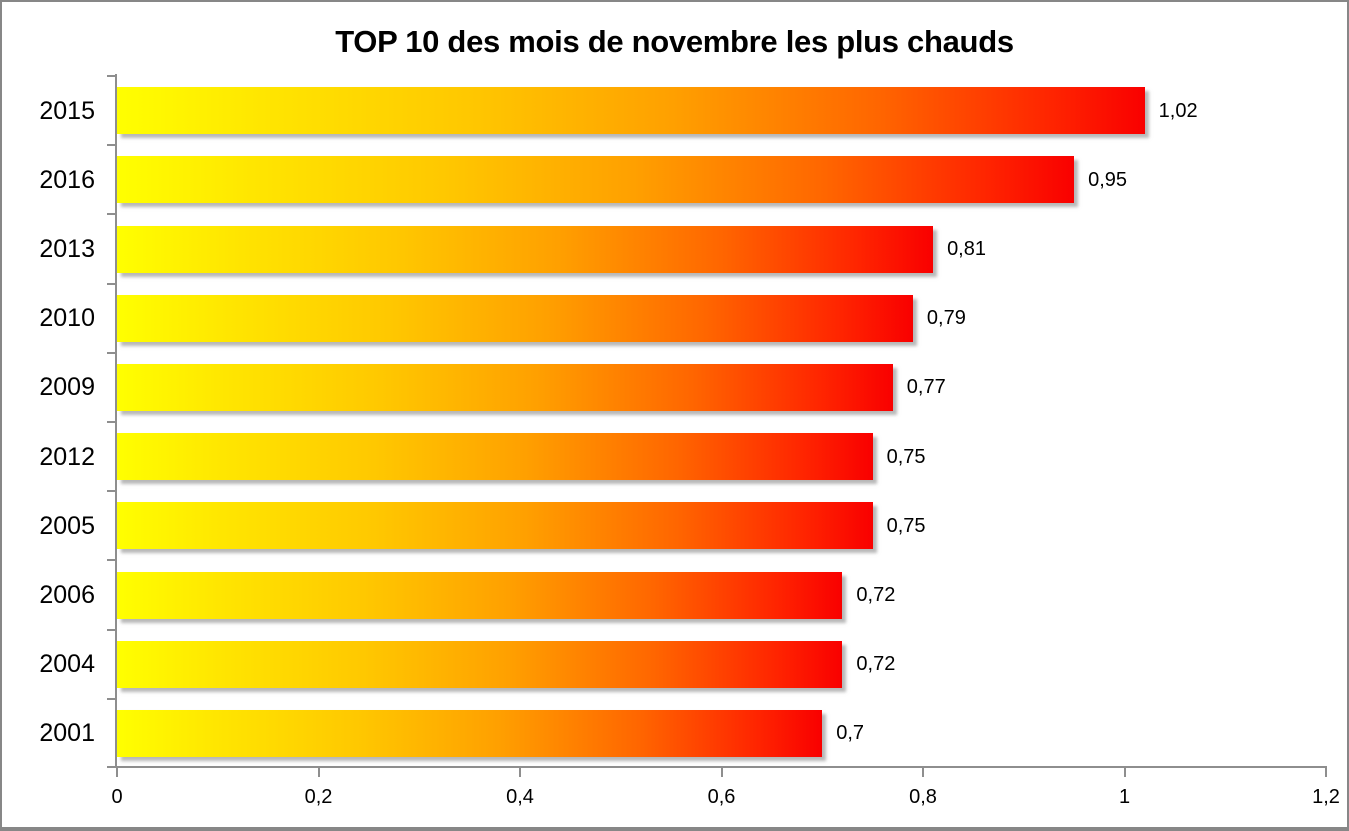 The width and height of the screenshot is (1349, 831). What do you see at coordinates (525, 249) in the screenshot?
I see `bar-2013` at bounding box center [525, 249].